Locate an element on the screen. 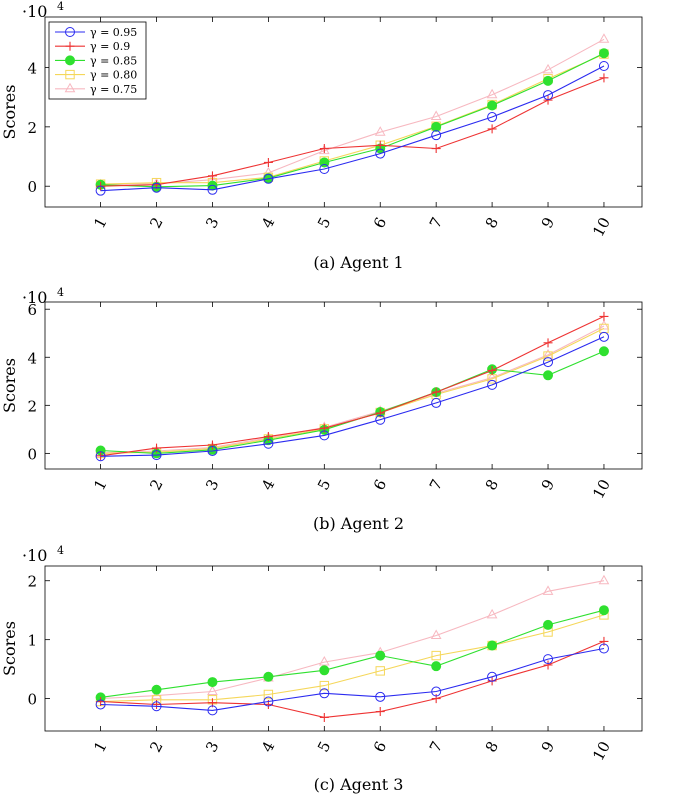 The image size is (685, 797). x-tick-label: 8 is located at coordinates (492, 222).